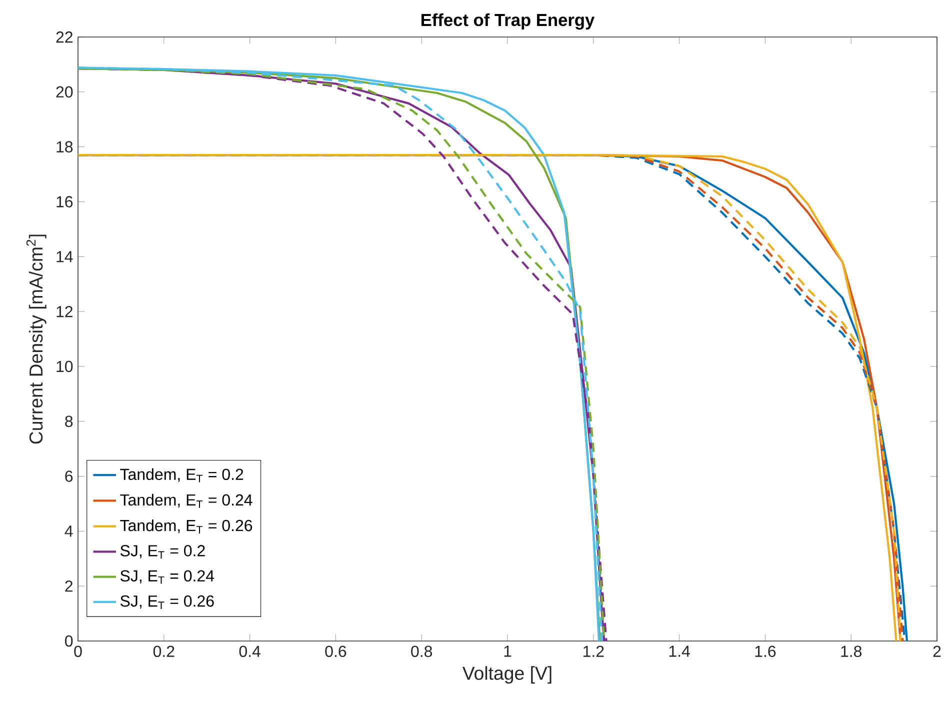 This screenshot has height=718, width=947. I want to click on x-tick-label: 0.8, so click(421, 652).